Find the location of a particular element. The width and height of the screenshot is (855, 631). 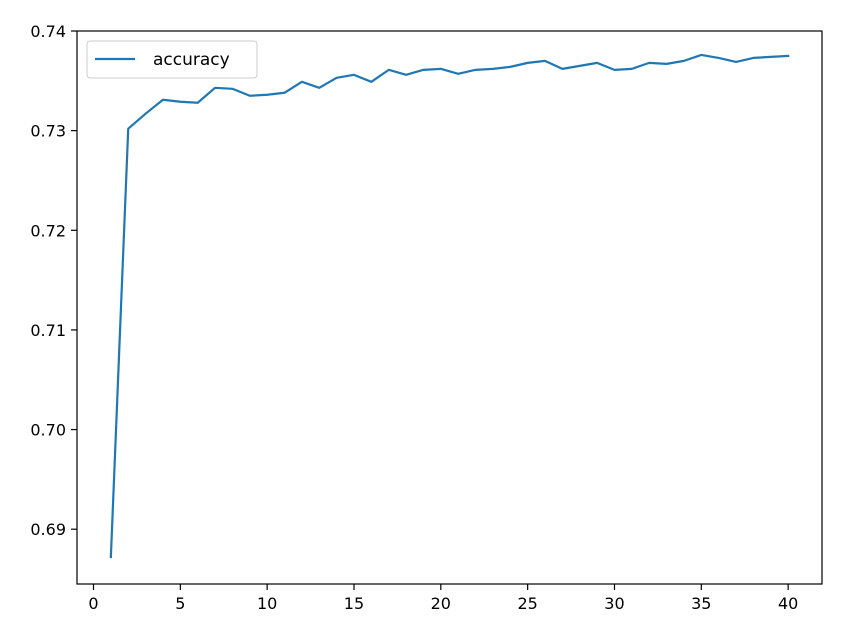

legend: accuracy is located at coordinates (172, 59).